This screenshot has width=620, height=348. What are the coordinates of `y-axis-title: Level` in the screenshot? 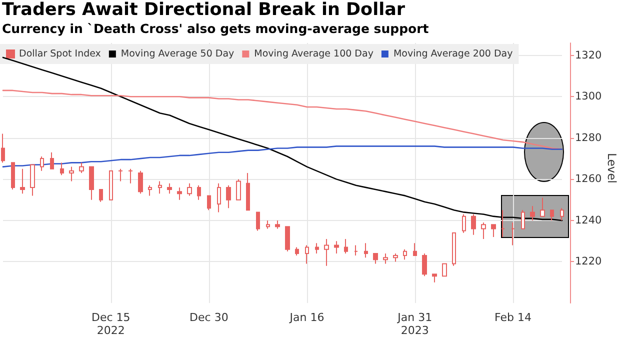 It's located at (612, 168).